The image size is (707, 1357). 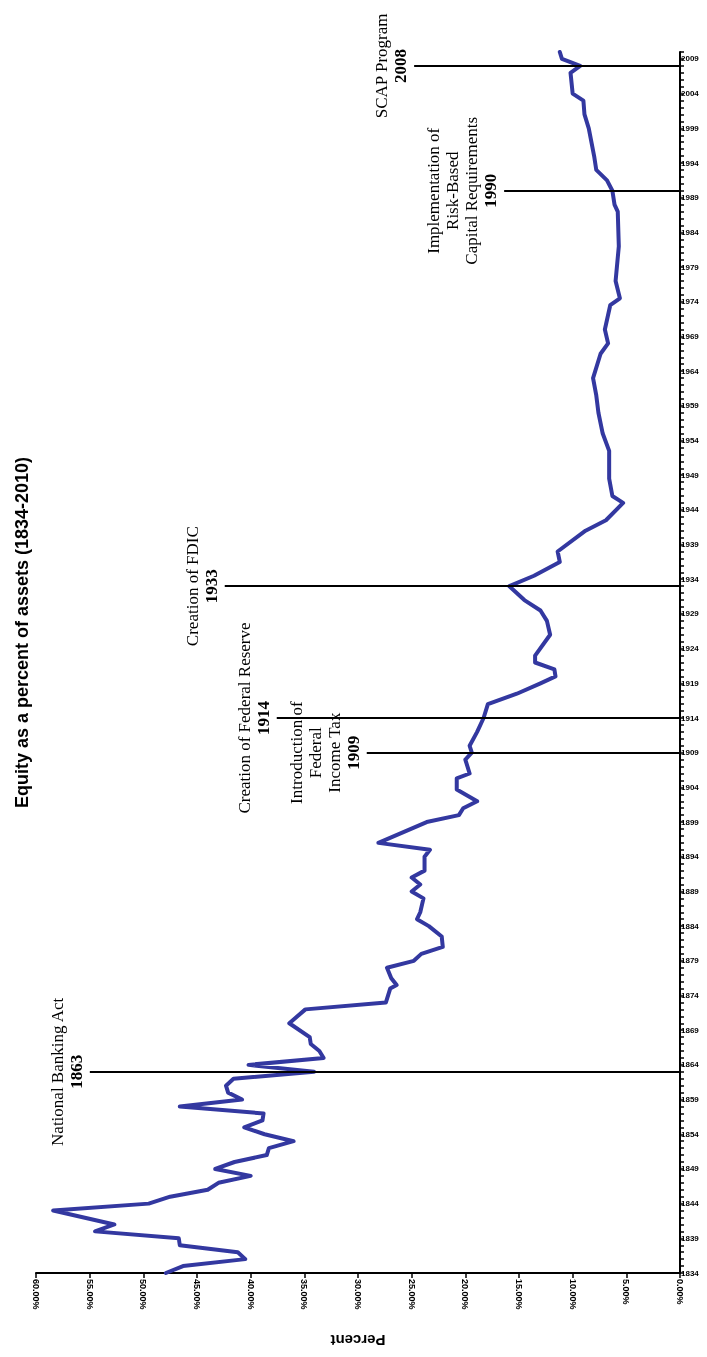 I want to click on y-tick-label: 1984, so click(x=690, y=232).